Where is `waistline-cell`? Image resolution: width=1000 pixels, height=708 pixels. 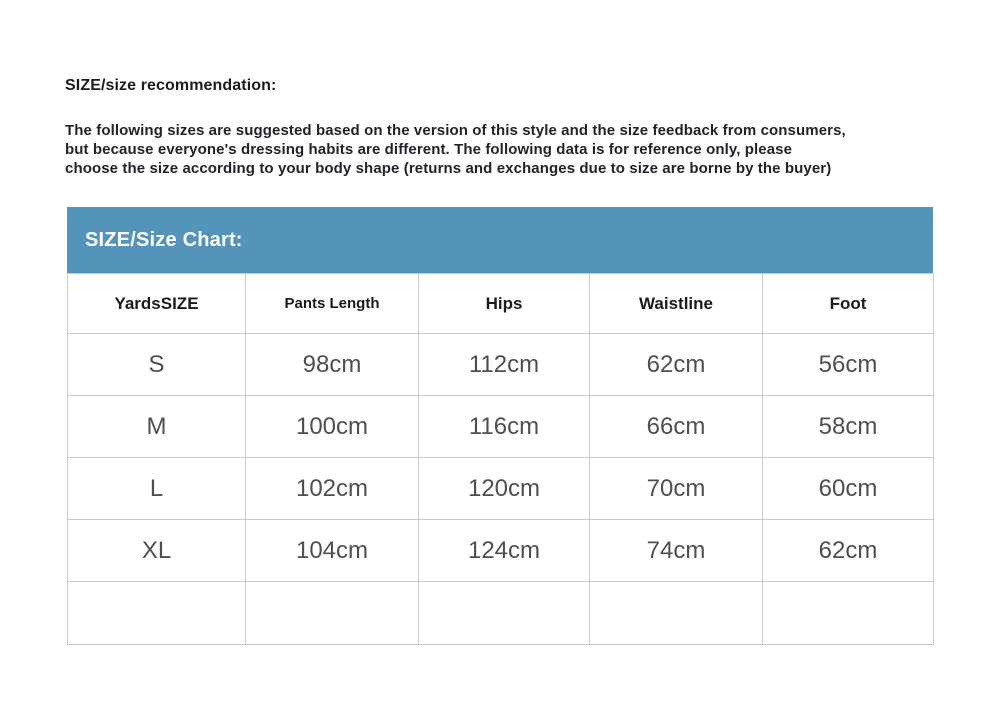 waistline-cell is located at coordinates (676, 613).